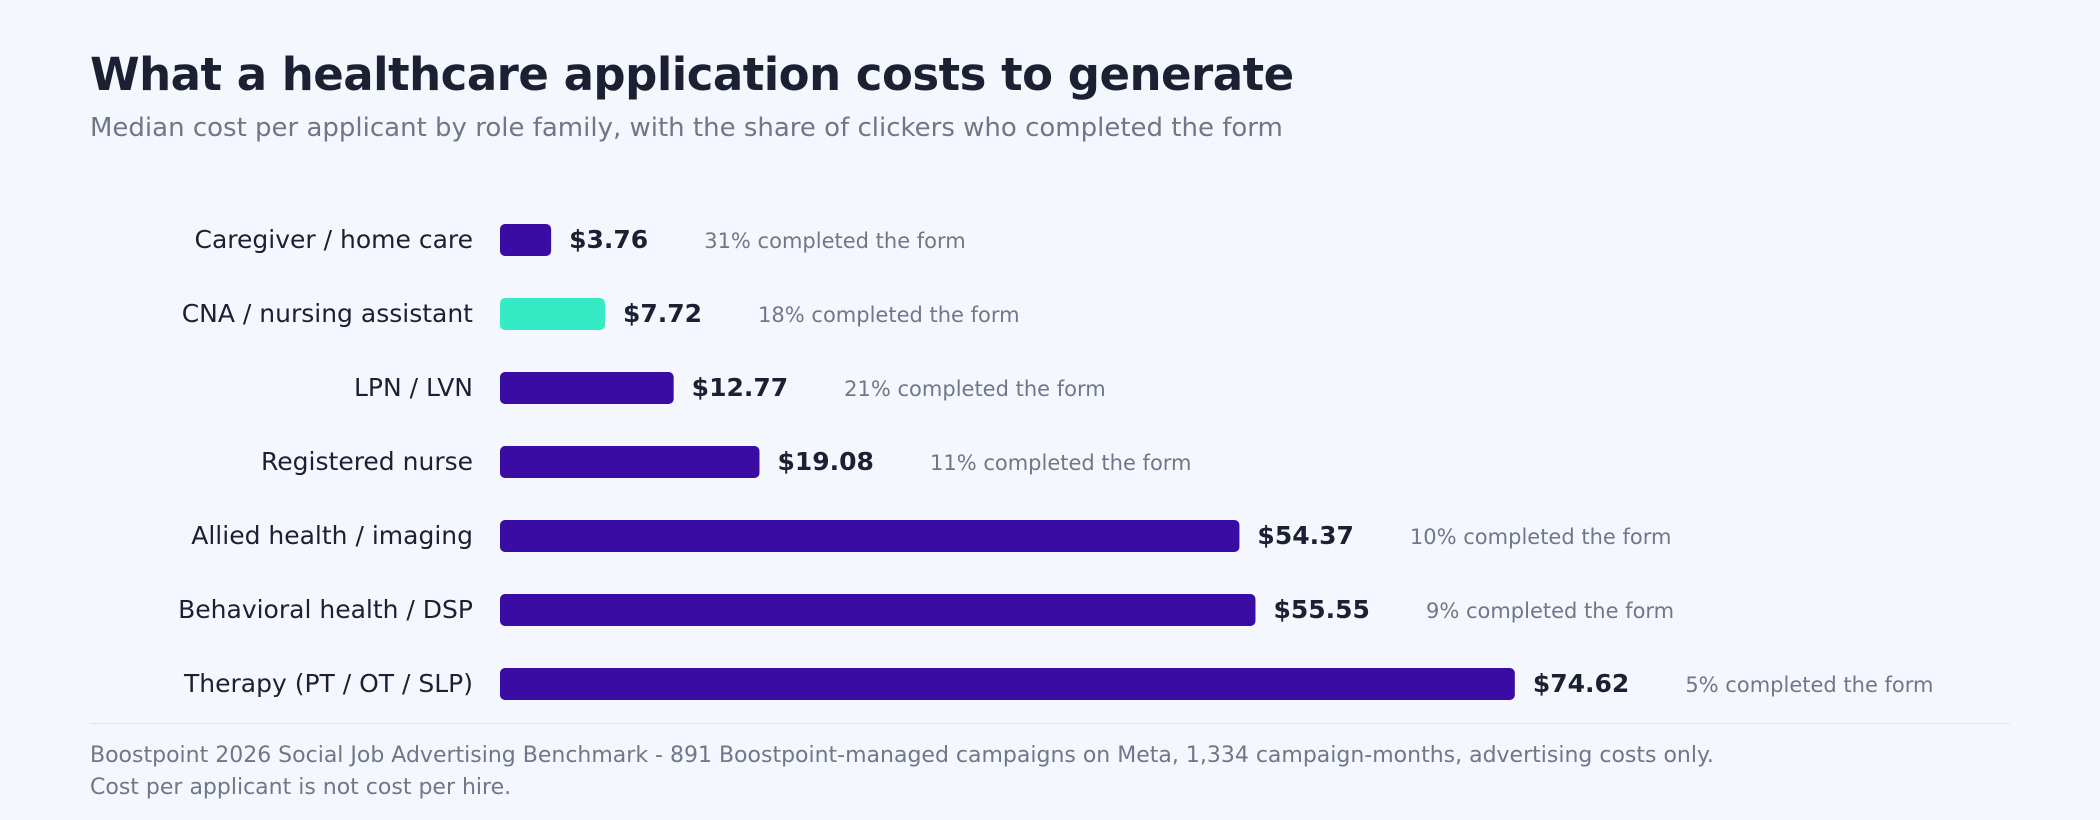 The width and height of the screenshot is (2100, 820). What do you see at coordinates (301, 787) in the screenshot?
I see `footnote-line-2: Cost per applicant is not cost per hire.` at bounding box center [301, 787].